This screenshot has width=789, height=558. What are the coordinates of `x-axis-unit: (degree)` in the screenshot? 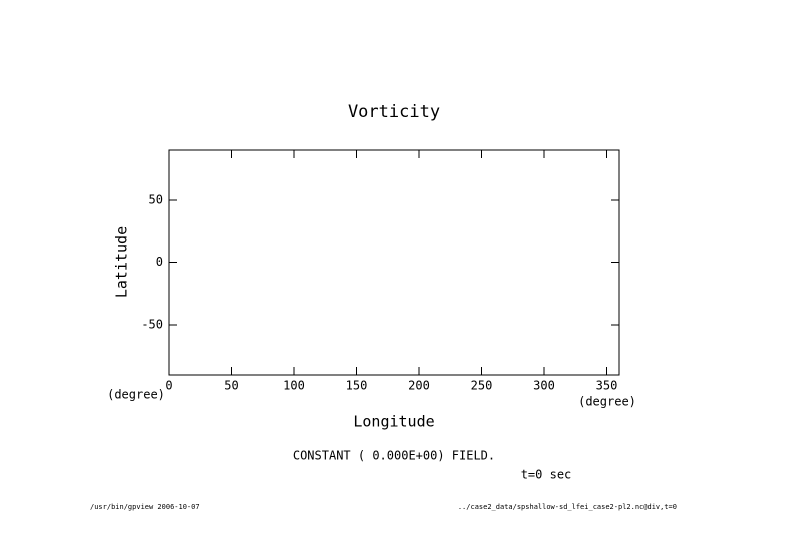 It's located at (607, 402).